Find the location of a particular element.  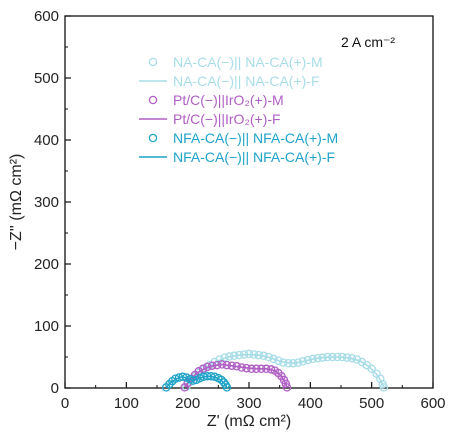

y-tick-labels: 0 100 200 300 400 500 600 is located at coordinates (46, 202).